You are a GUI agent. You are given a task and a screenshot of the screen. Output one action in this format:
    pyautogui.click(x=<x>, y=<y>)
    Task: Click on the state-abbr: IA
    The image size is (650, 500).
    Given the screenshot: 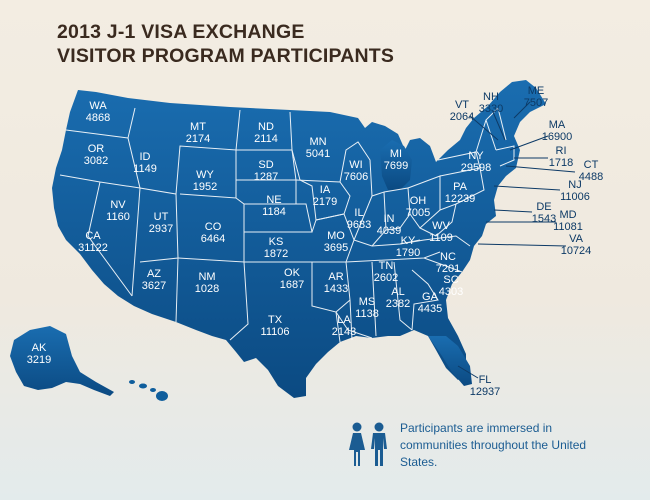 What is the action you would take?
    pyautogui.click(x=325, y=190)
    